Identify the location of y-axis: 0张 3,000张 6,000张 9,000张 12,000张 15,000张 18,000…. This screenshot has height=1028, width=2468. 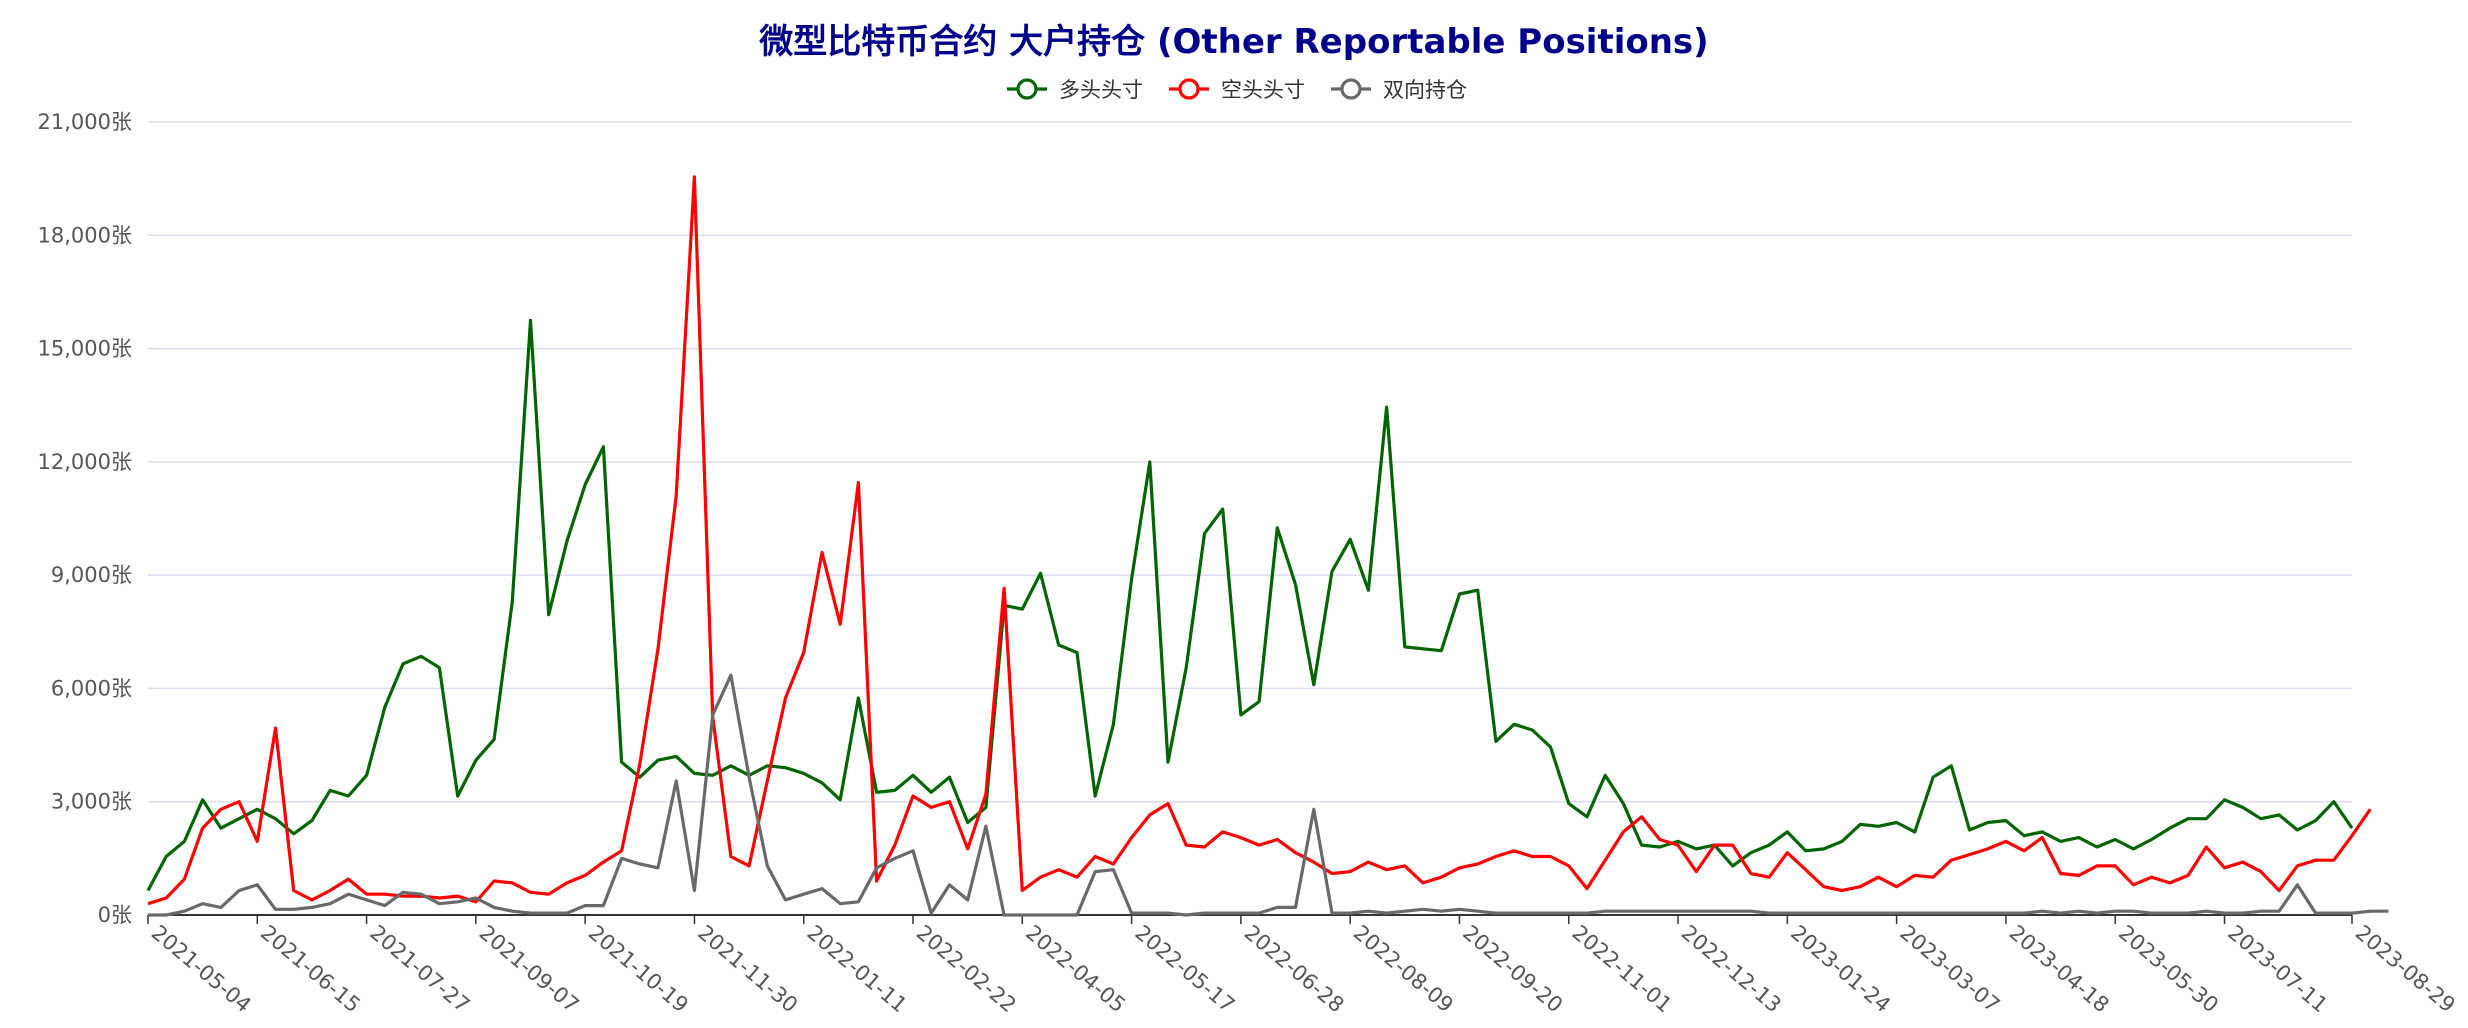
(85, 518).